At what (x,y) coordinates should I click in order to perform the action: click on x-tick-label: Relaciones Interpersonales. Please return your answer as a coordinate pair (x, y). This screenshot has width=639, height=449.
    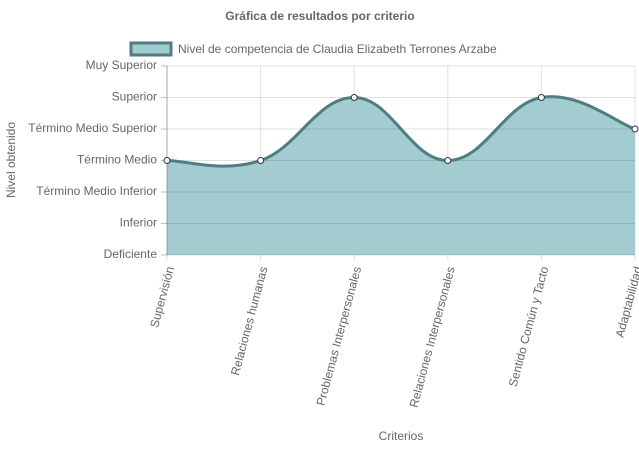
    Looking at the image, I should click on (432, 337).